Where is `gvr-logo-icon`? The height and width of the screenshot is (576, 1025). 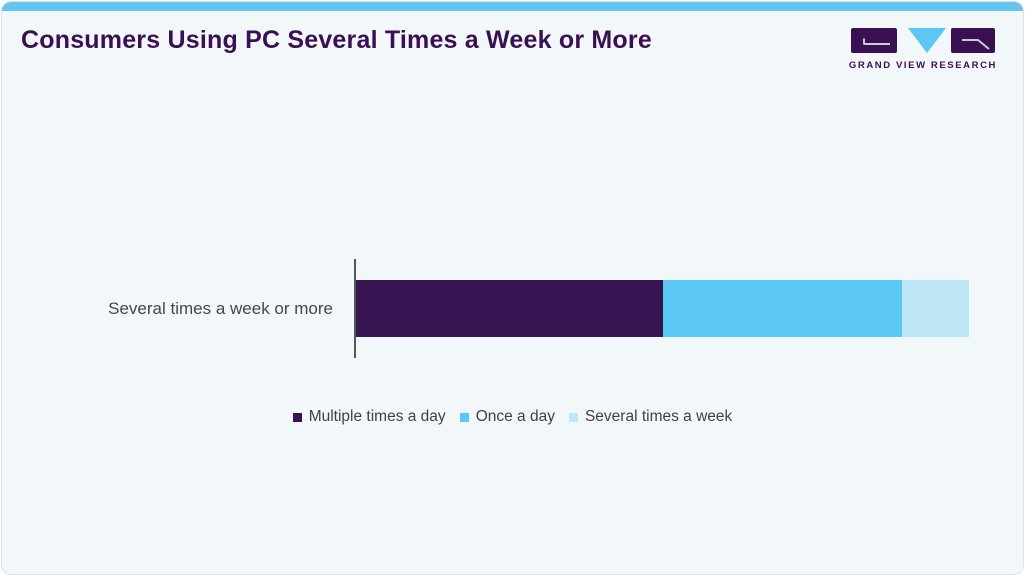
gvr-logo-icon is located at coordinates (922, 40).